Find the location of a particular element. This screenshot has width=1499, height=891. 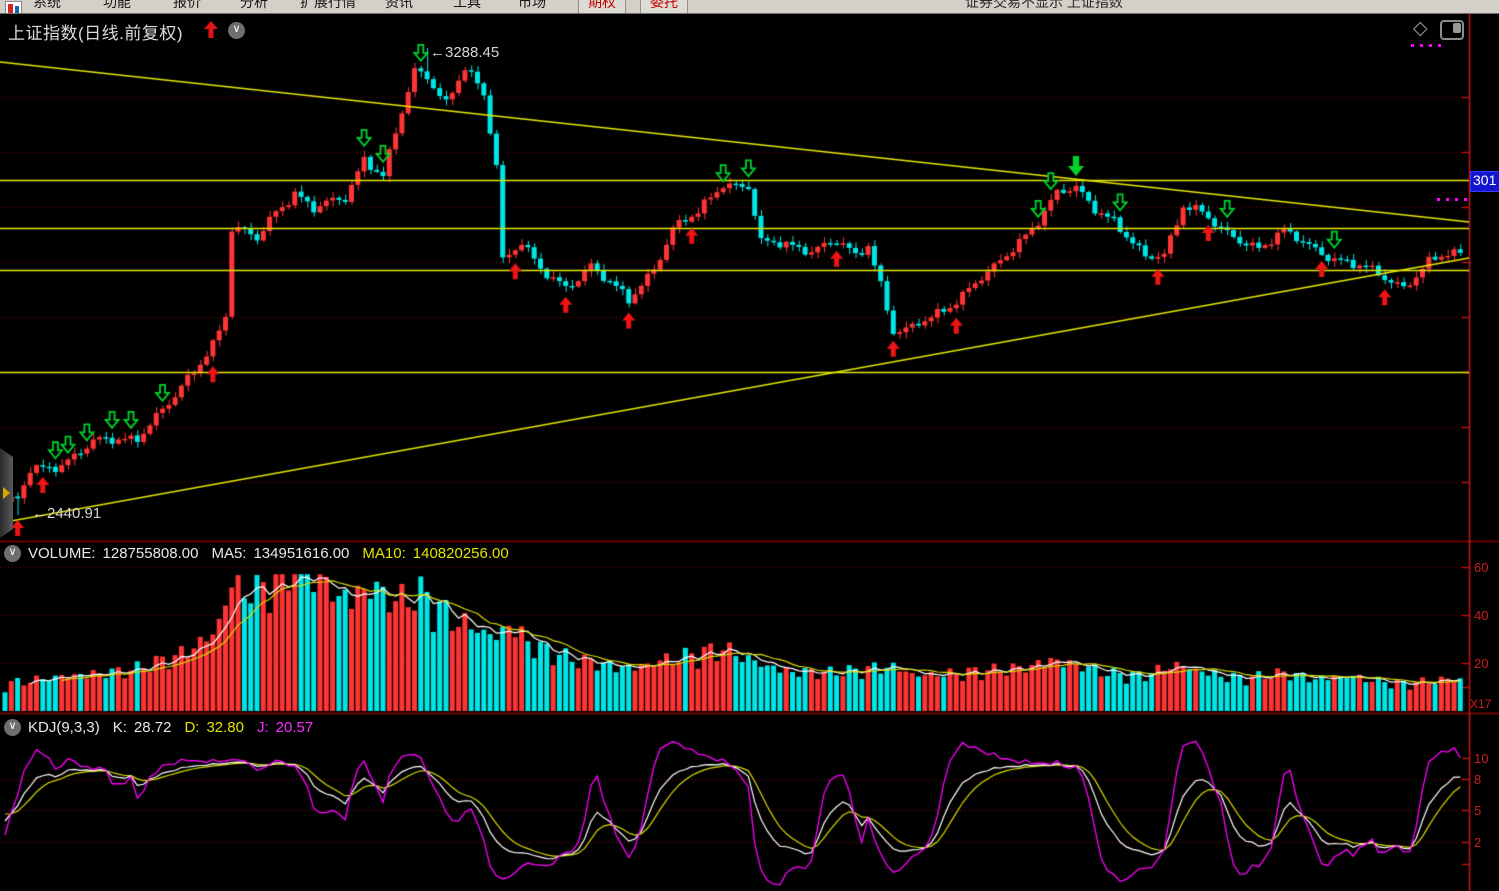

volume-value: 128755808.00 is located at coordinates (150, 553).